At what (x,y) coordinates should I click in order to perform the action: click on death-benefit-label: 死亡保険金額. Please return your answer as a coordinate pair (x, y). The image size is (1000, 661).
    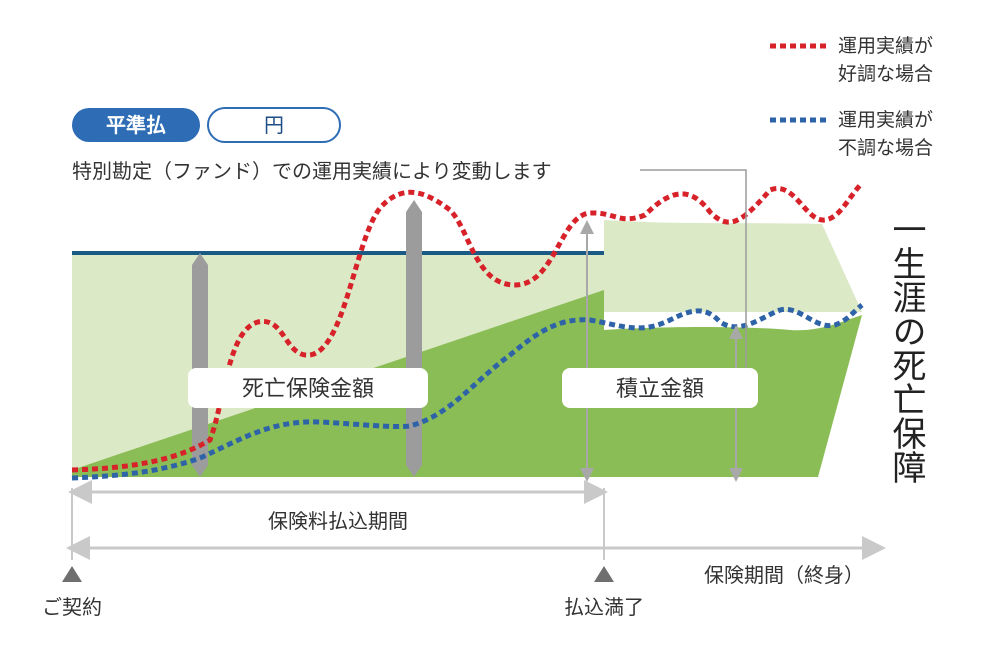
    Looking at the image, I should click on (308, 389).